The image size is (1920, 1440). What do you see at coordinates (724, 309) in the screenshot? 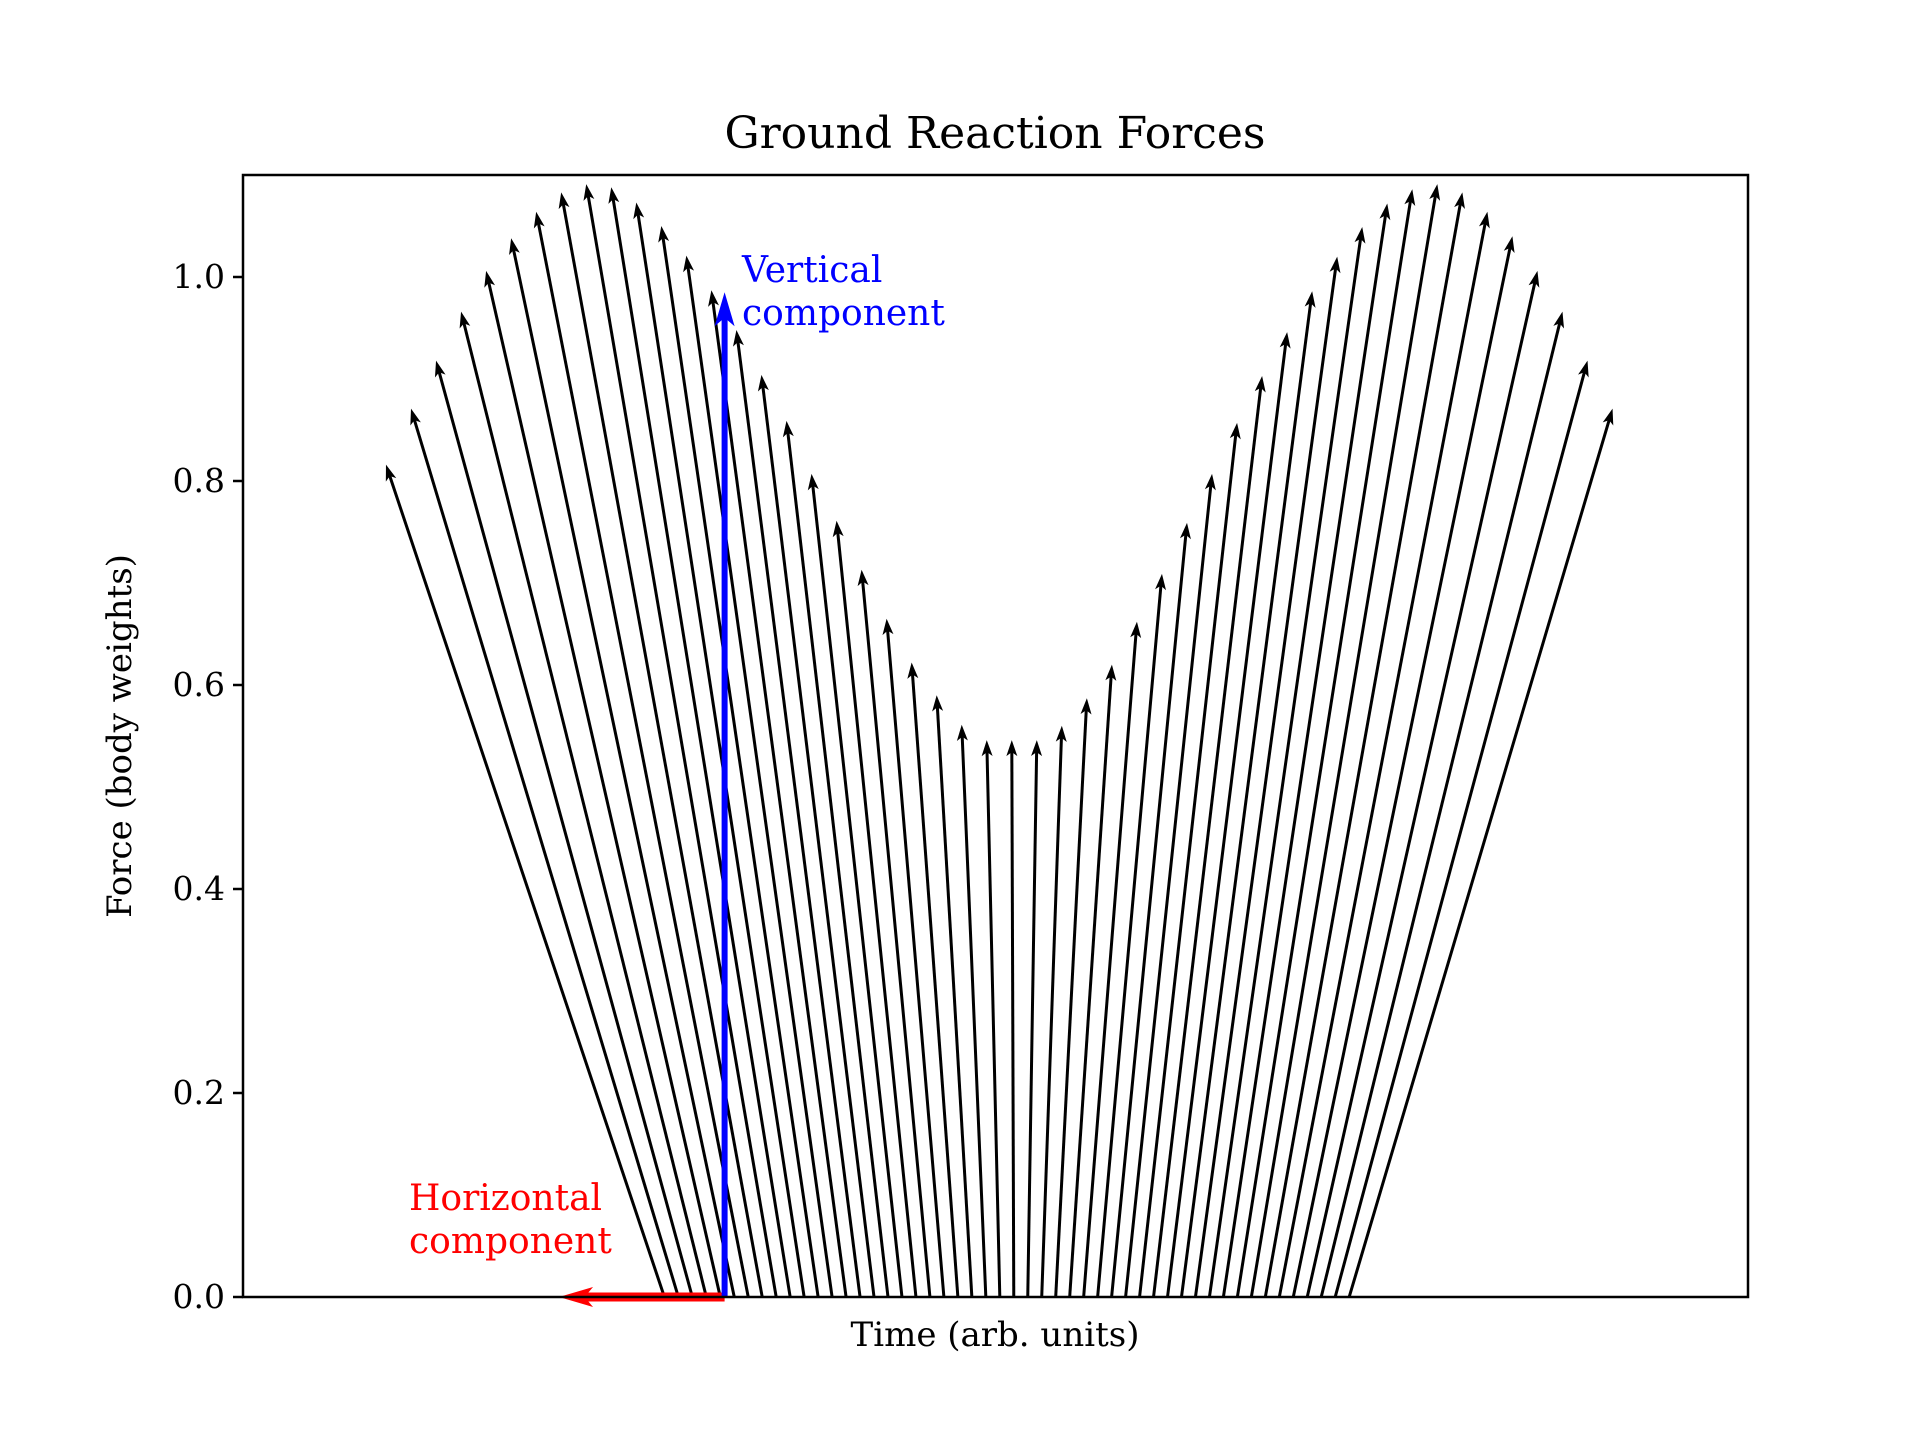
I see `vertical-component-arrow-head` at bounding box center [724, 309].